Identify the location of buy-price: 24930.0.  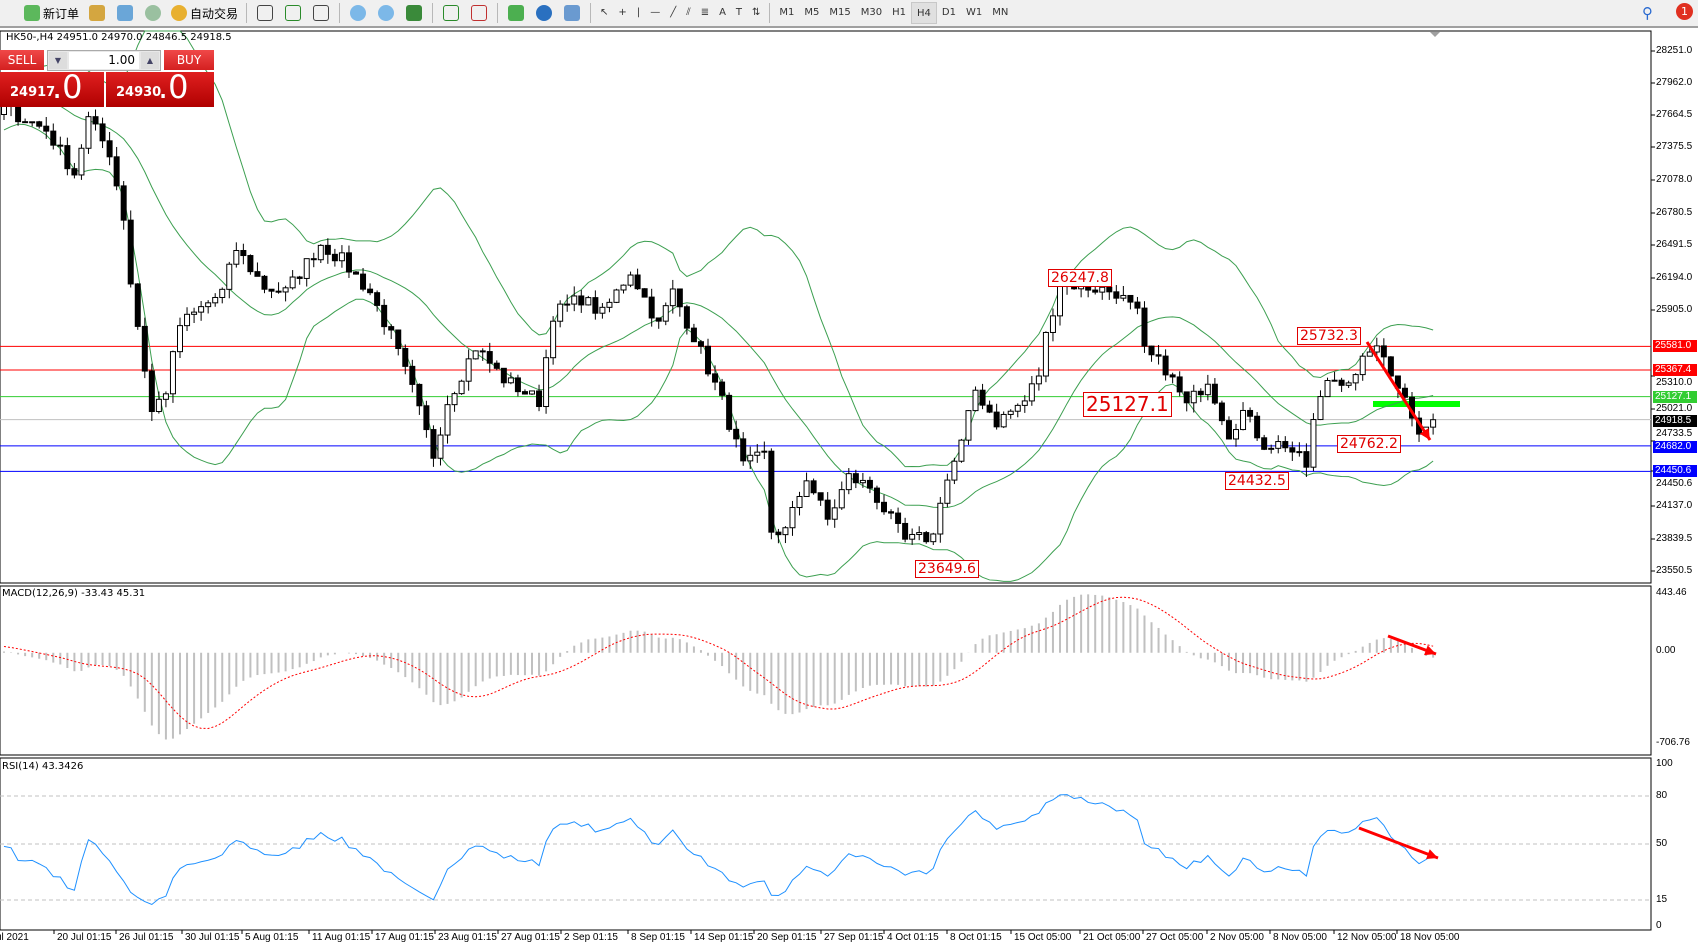
(160, 87).